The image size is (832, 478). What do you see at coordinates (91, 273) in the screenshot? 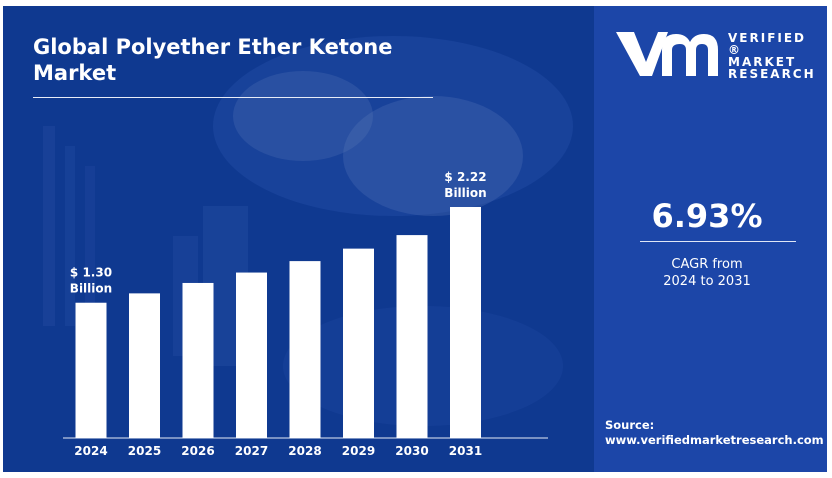
I see `data-label: $ 1.30` at bounding box center [91, 273].